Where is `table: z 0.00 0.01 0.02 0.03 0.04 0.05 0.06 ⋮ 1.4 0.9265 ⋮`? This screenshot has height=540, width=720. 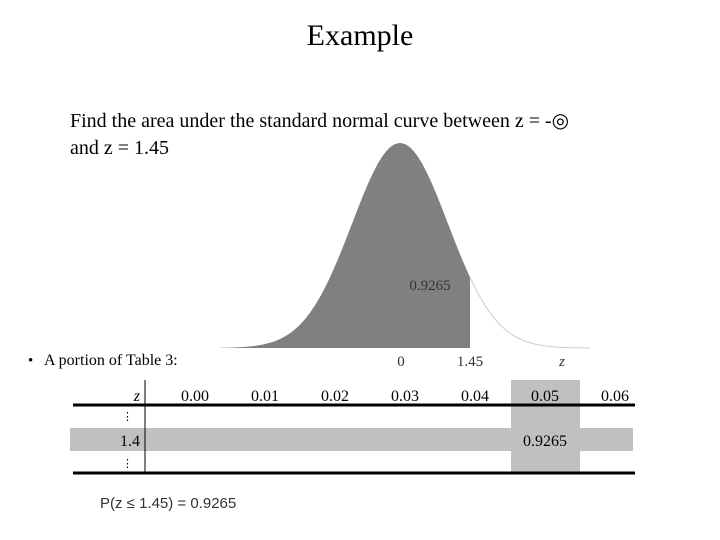 table: z 0.00 0.01 0.02 0.03 0.04 0.05 0.06 ⋮ 1.4 0.9265 ⋮ is located at coordinates (374, 429).